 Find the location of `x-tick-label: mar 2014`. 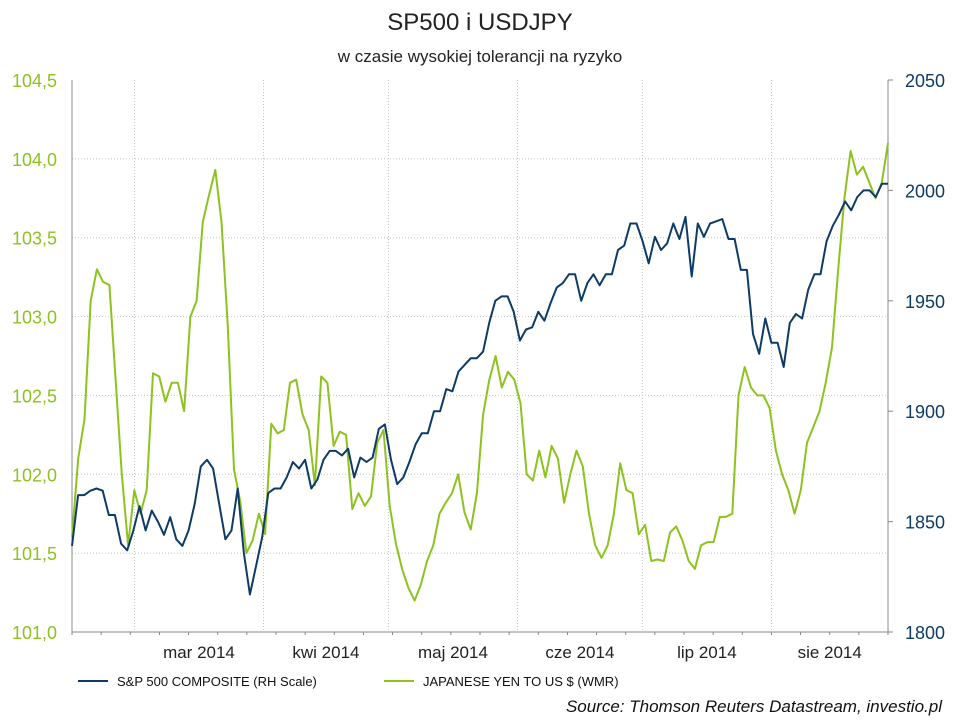

x-tick-label: mar 2014 is located at coordinates (199, 652).